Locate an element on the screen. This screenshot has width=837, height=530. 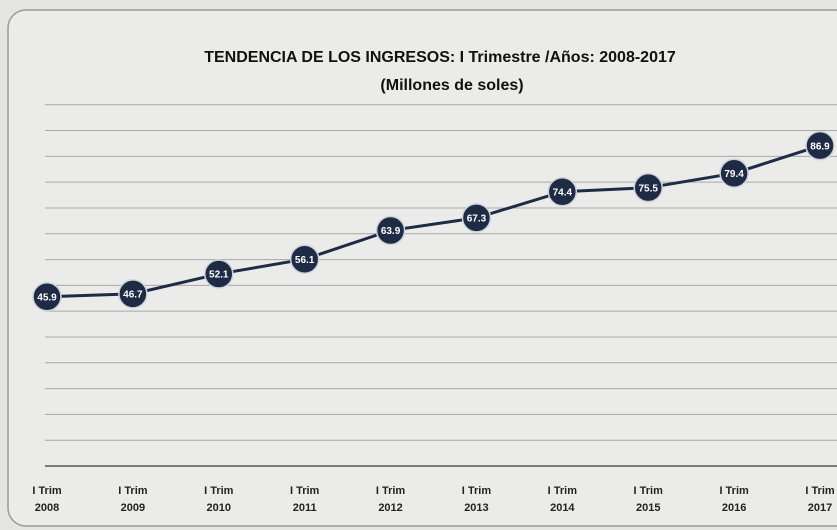
x-tick-label: 2015 is located at coordinates (648, 508).